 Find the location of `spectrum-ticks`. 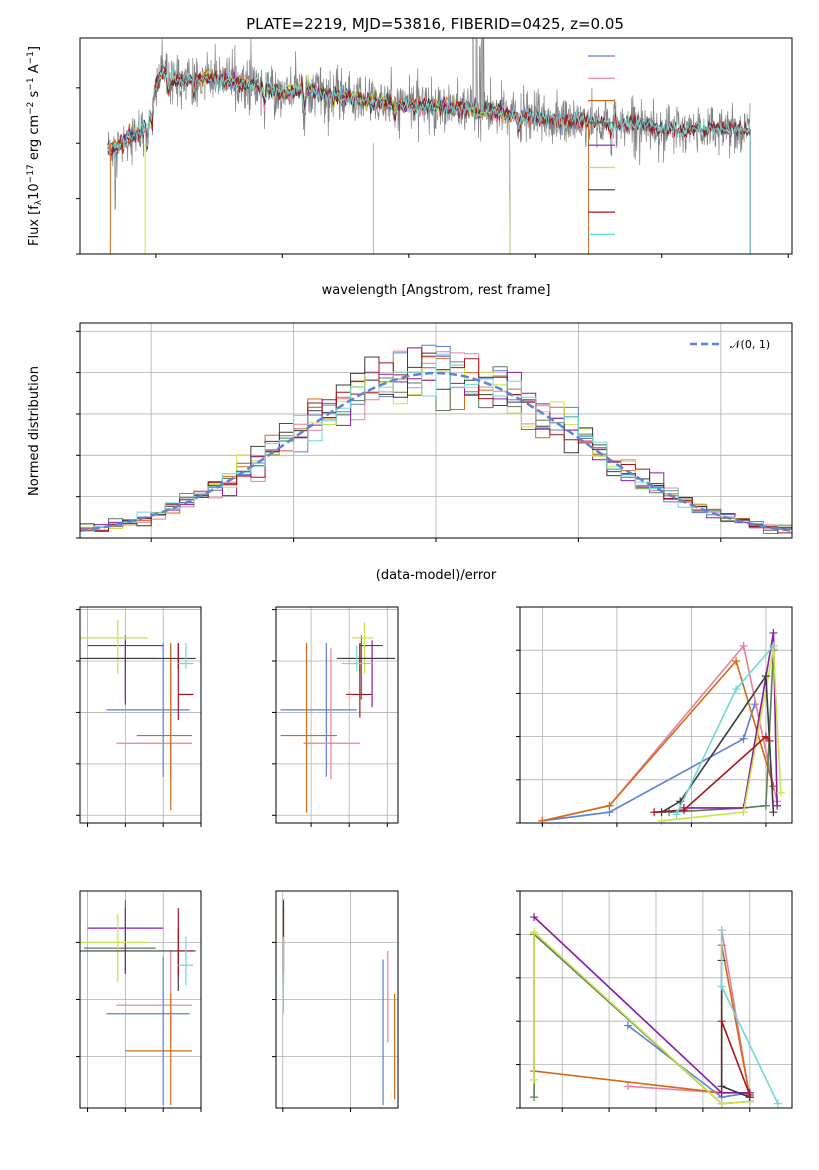

spectrum-ticks is located at coordinates (432, 172).